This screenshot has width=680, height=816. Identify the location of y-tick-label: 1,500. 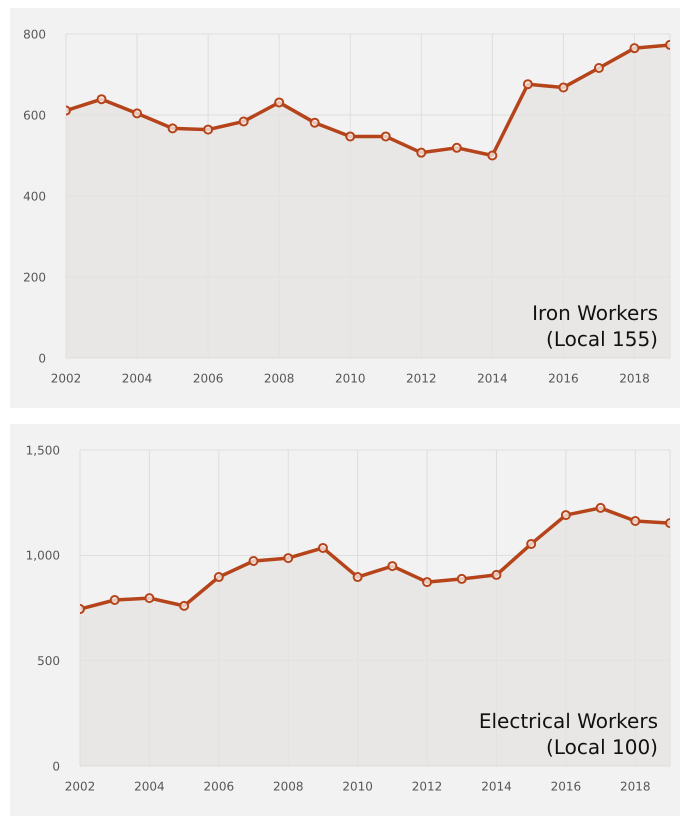
(43, 450).